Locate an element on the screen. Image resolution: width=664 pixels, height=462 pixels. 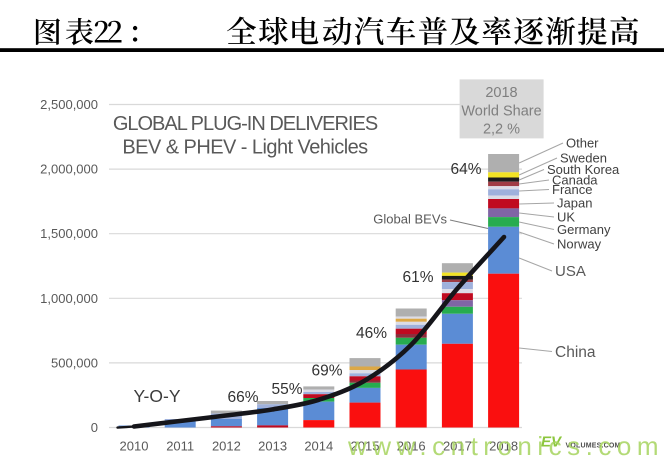
svg-text: 2011 is located at coordinates (180, 446).